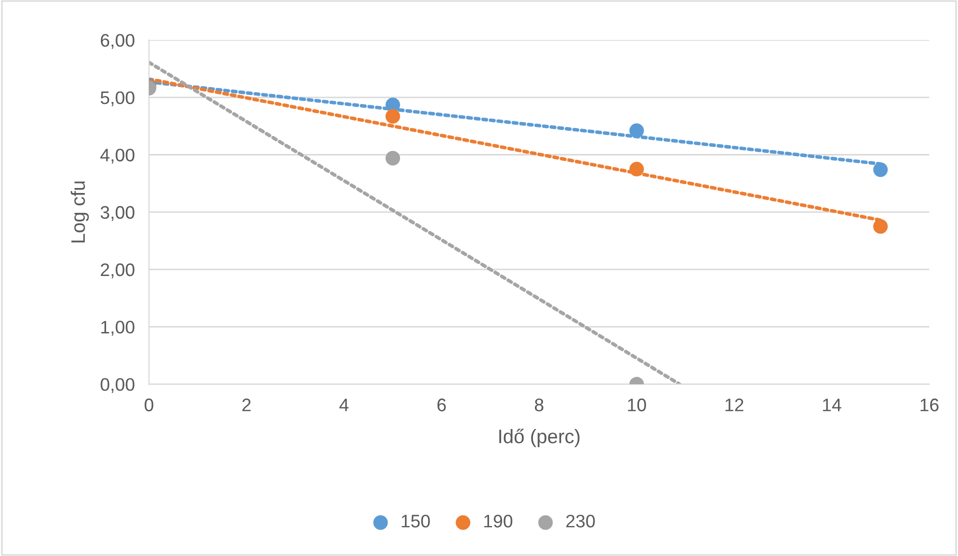 This screenshot has width=958, height=556. Describe the element at coordinates (498, 521) in the screenshot. I see `legend-label: 190` at that location.